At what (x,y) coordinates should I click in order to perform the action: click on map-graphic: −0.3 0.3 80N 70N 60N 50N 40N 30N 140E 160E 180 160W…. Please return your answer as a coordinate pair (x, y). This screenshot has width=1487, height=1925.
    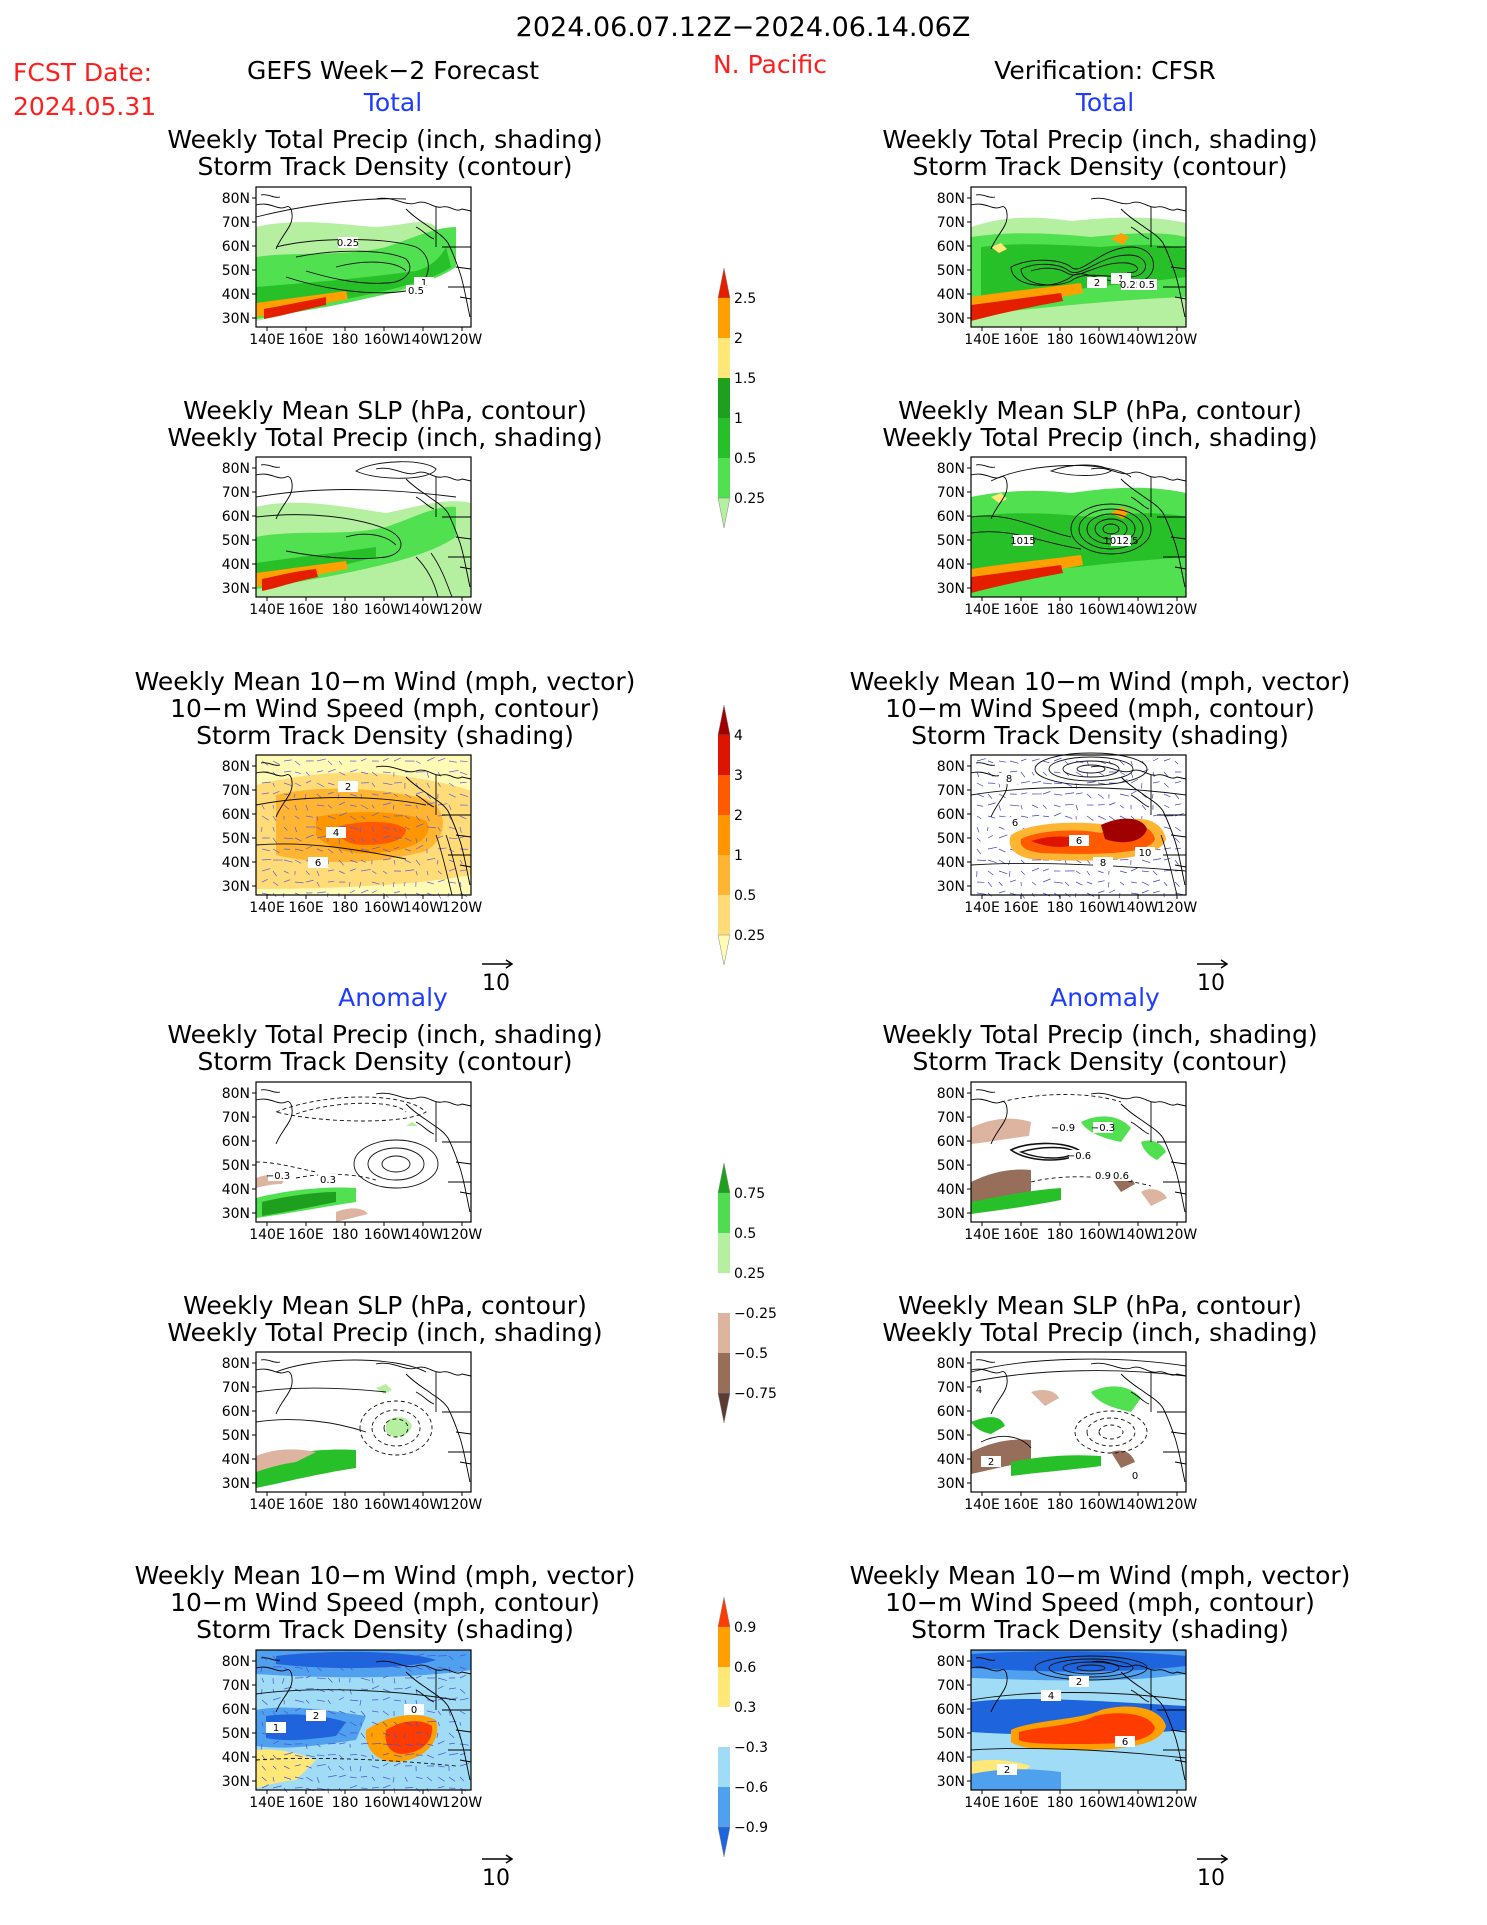
    Looking at the image, I should click on (352, 1162).